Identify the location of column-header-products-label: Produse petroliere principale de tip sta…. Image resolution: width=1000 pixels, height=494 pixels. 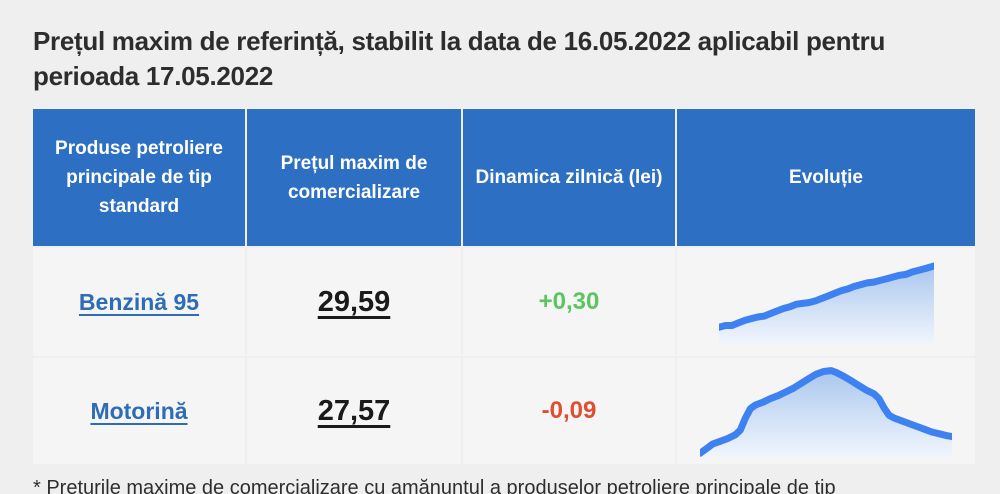
(139, 177).